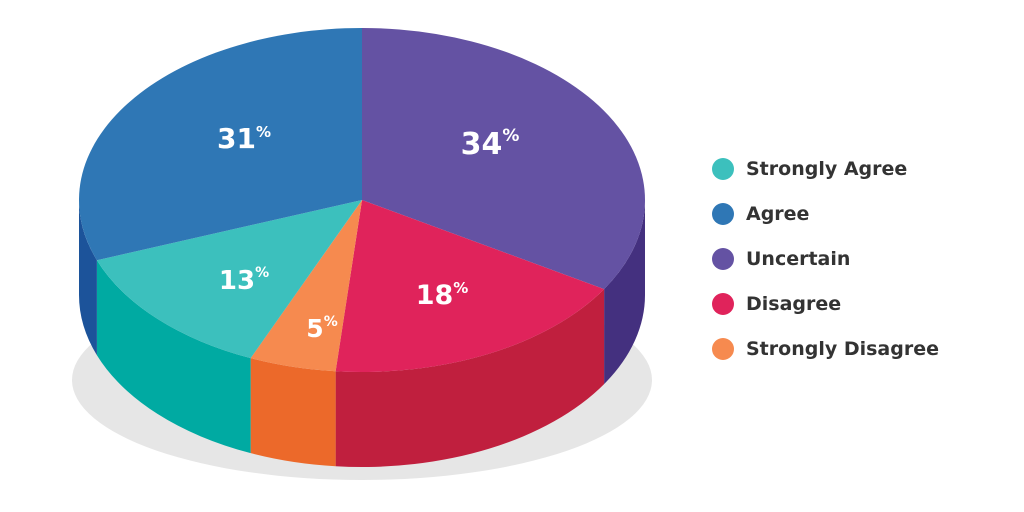 Image resolution: width=1024 pixels, height=512 pixels. Describe the element at coordinates (825, 213) in the screenshot. I see `legend-item-agree: Agree` at that location.